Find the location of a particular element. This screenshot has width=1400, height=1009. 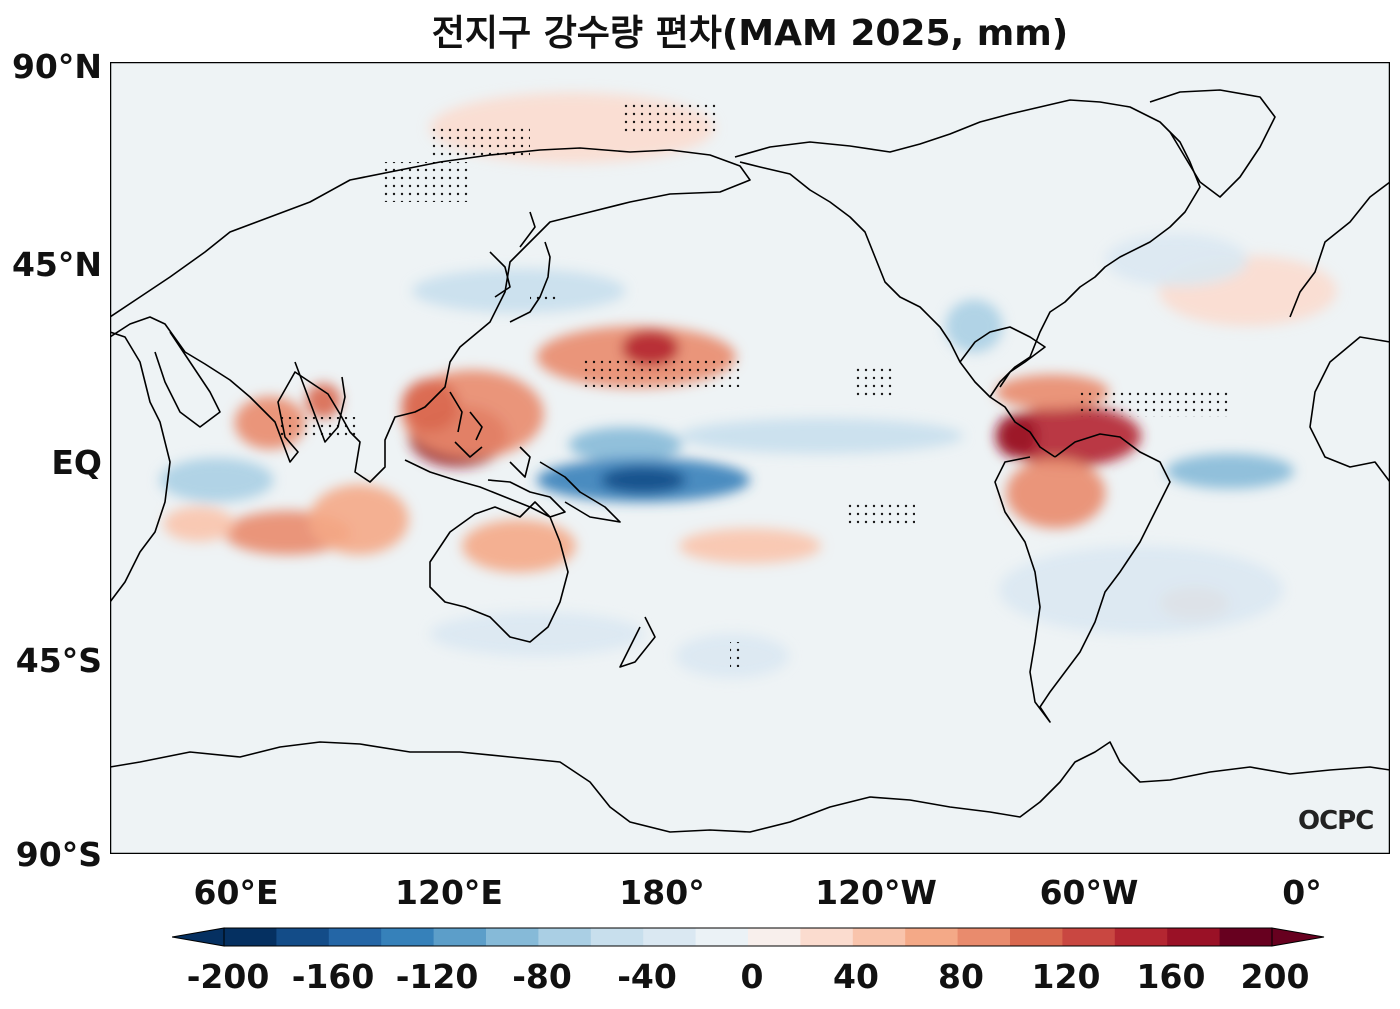

coast-antarctica is located at coordinates (750, 787).